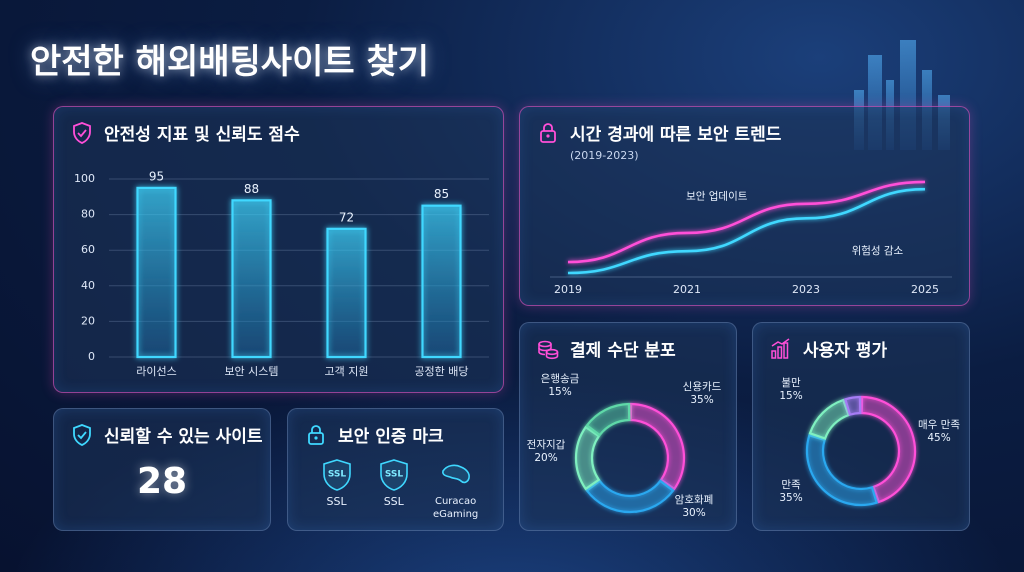 This screenshot has height=572, width=1024. I want to click on bar-chart-icon, so click(780, 348).